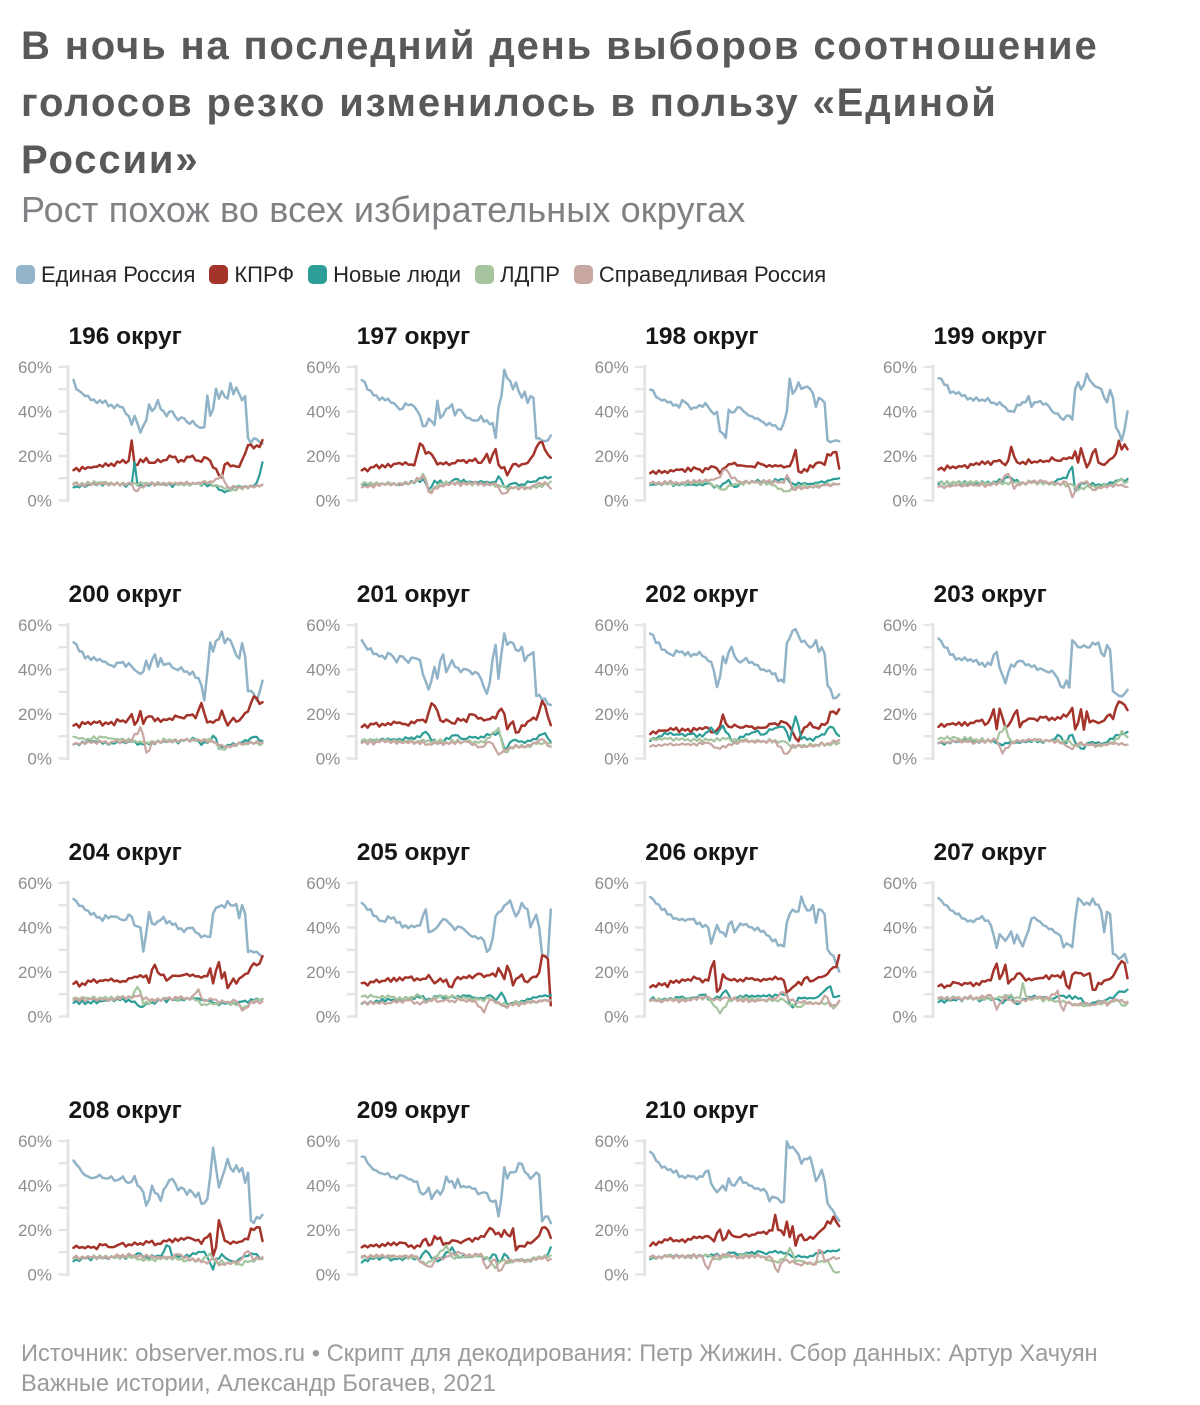 This screenshot has height=1405, width=1200. I want to click on svg-text: 198 округ, so click(701, 336).